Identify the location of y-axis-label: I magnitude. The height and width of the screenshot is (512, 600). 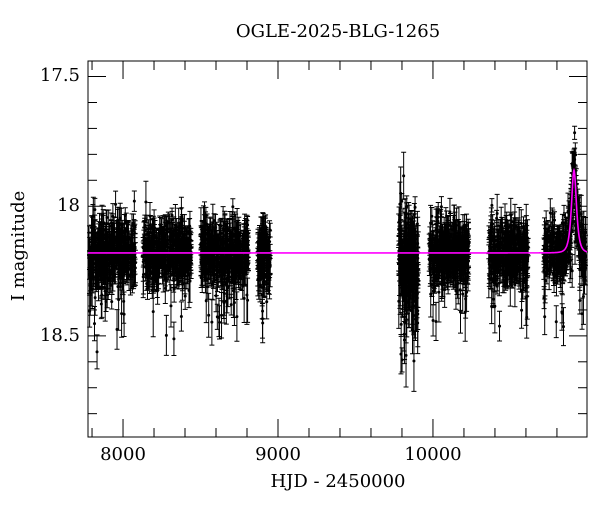
(18, 246).